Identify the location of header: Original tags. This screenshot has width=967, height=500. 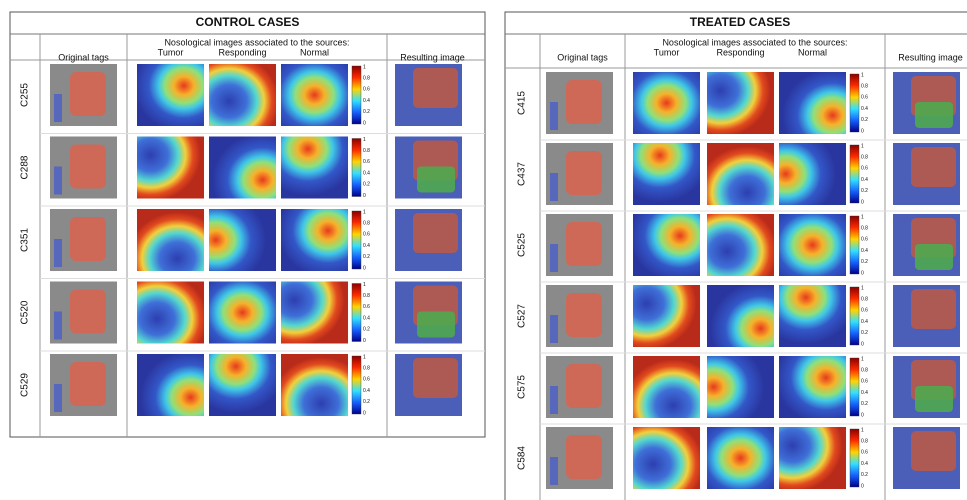
(83, 57).